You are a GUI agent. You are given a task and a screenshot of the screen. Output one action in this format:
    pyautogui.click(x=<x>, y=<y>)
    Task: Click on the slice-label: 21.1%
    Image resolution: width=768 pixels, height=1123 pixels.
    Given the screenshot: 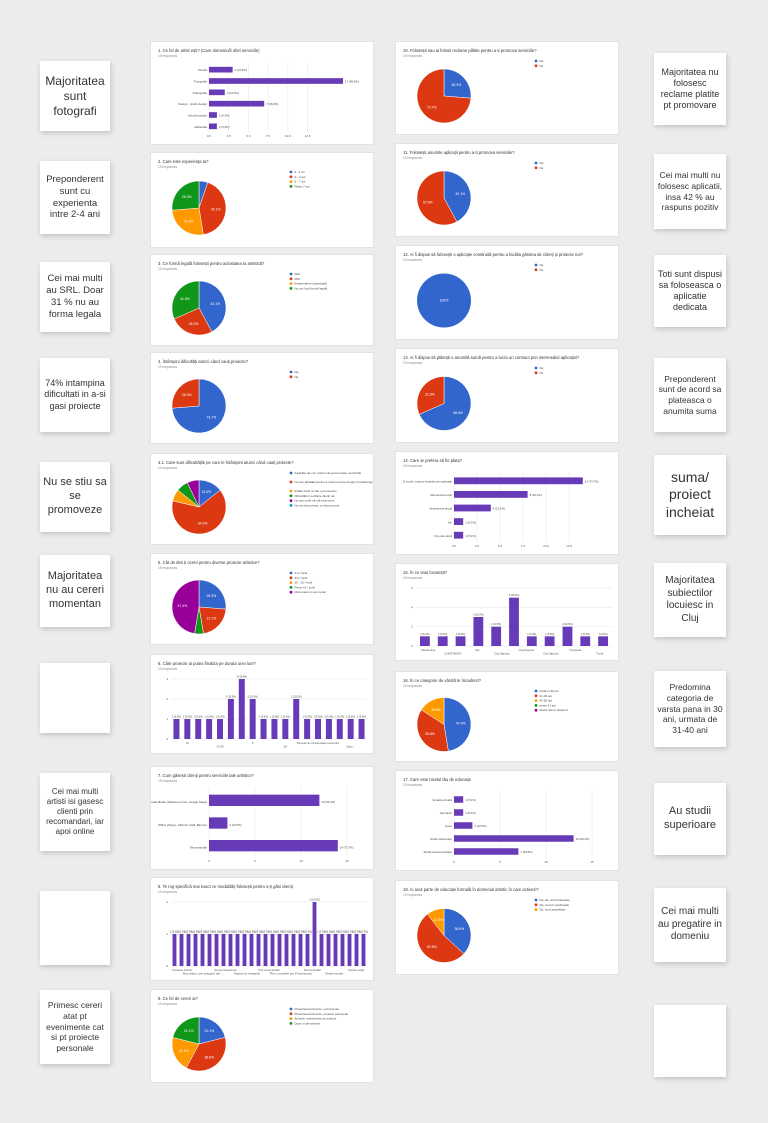 What is the action you would take?
    pyautogui.click(x=184, y=1051)
    